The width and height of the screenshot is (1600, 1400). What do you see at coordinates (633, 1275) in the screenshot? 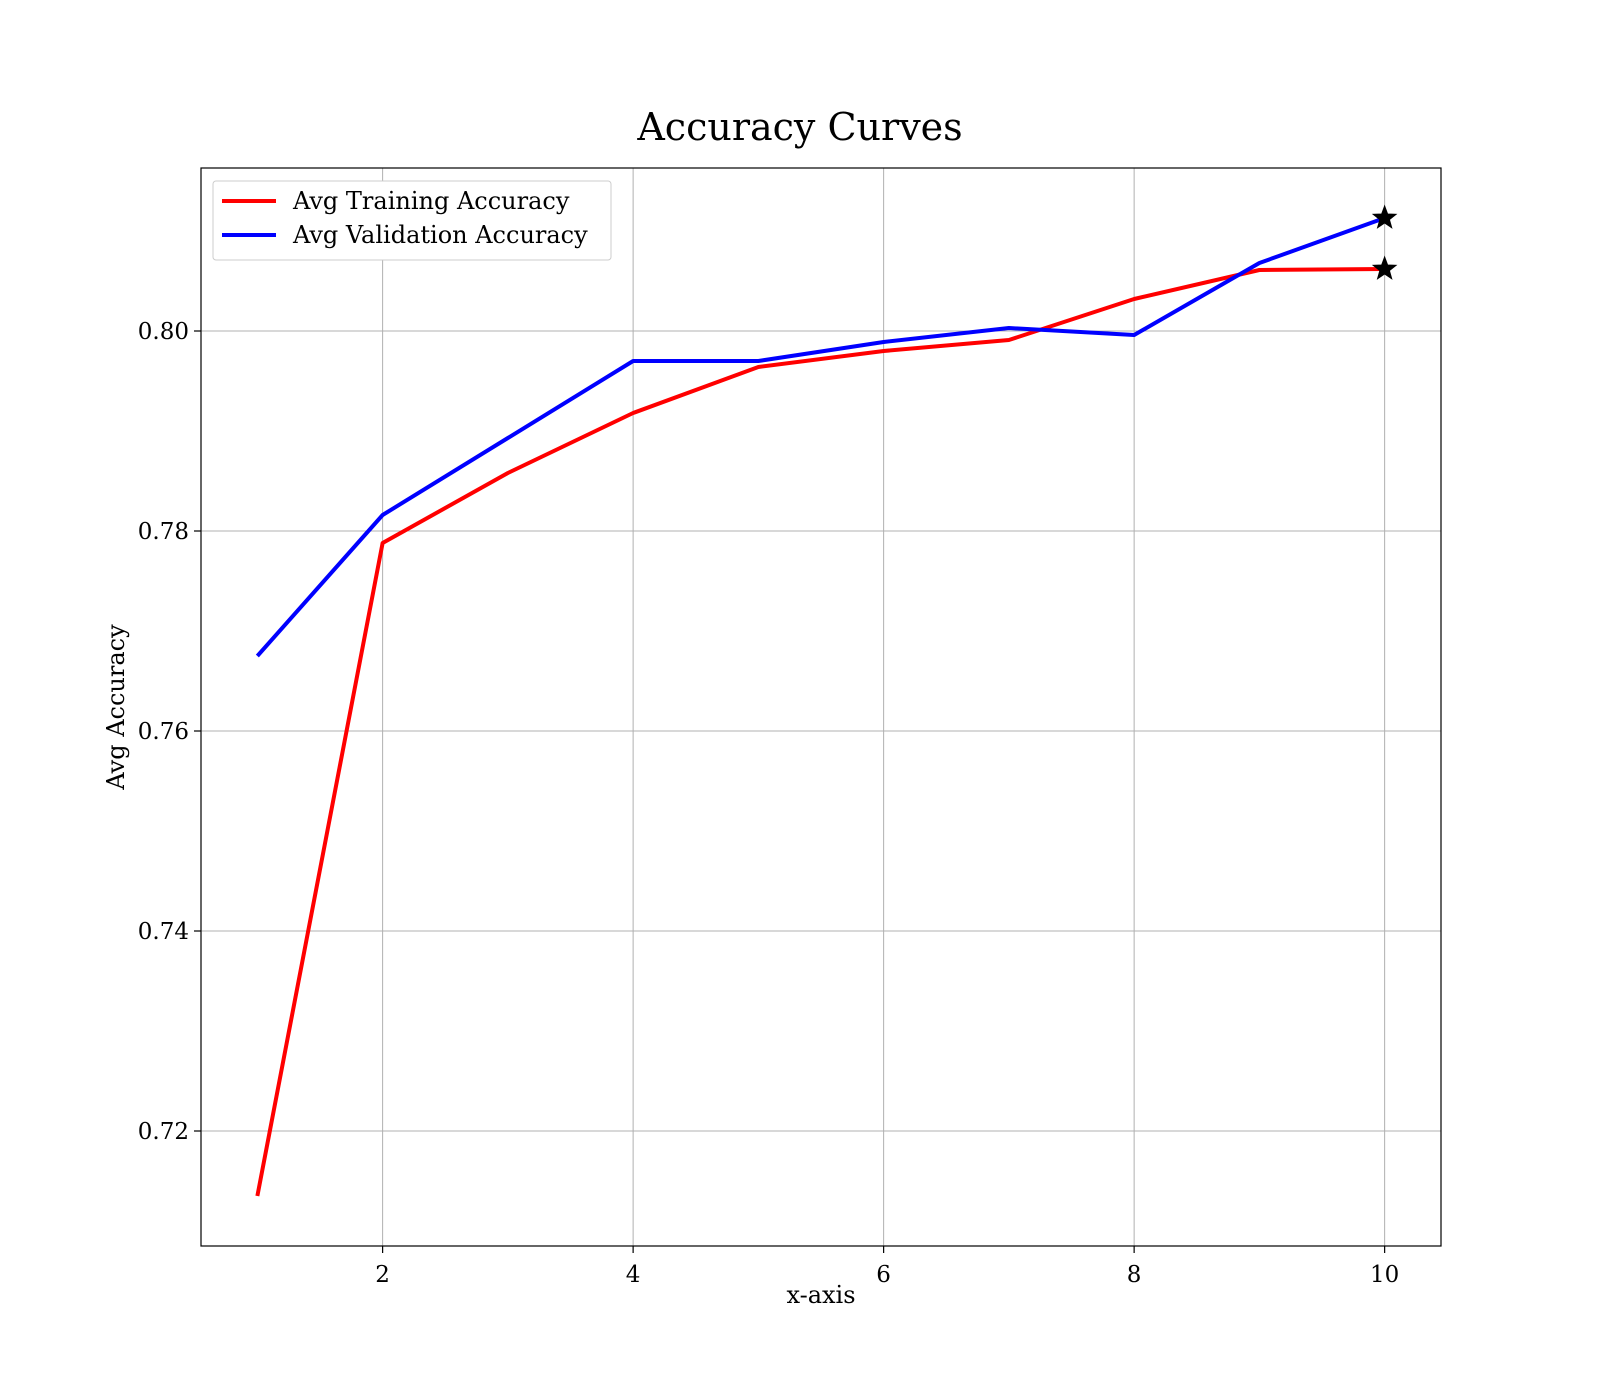
I see `x-tick-label: 4` at bounding box center [633, 1275].